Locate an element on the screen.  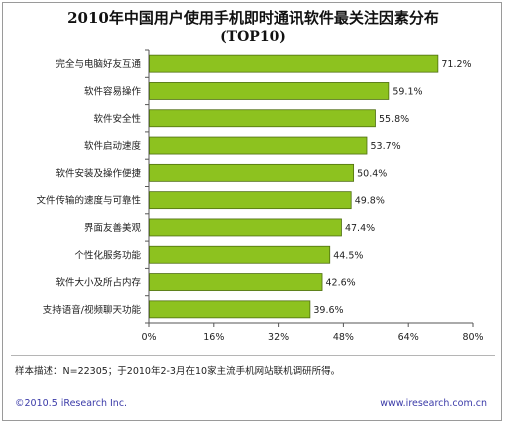
chart-title: 2010年中国用户使用手机即时通讯软件最关注因素分布 is located at coordinates (253, 18).